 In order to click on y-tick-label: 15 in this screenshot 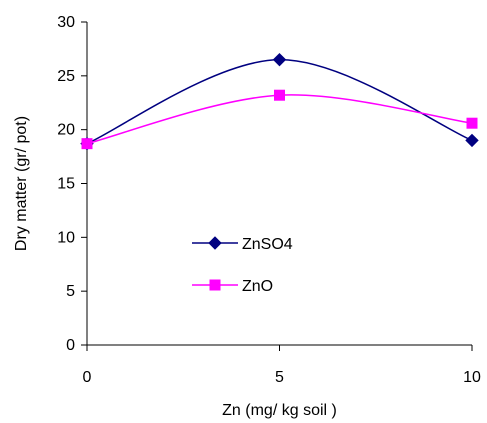, I will do `click(66, 184)`.